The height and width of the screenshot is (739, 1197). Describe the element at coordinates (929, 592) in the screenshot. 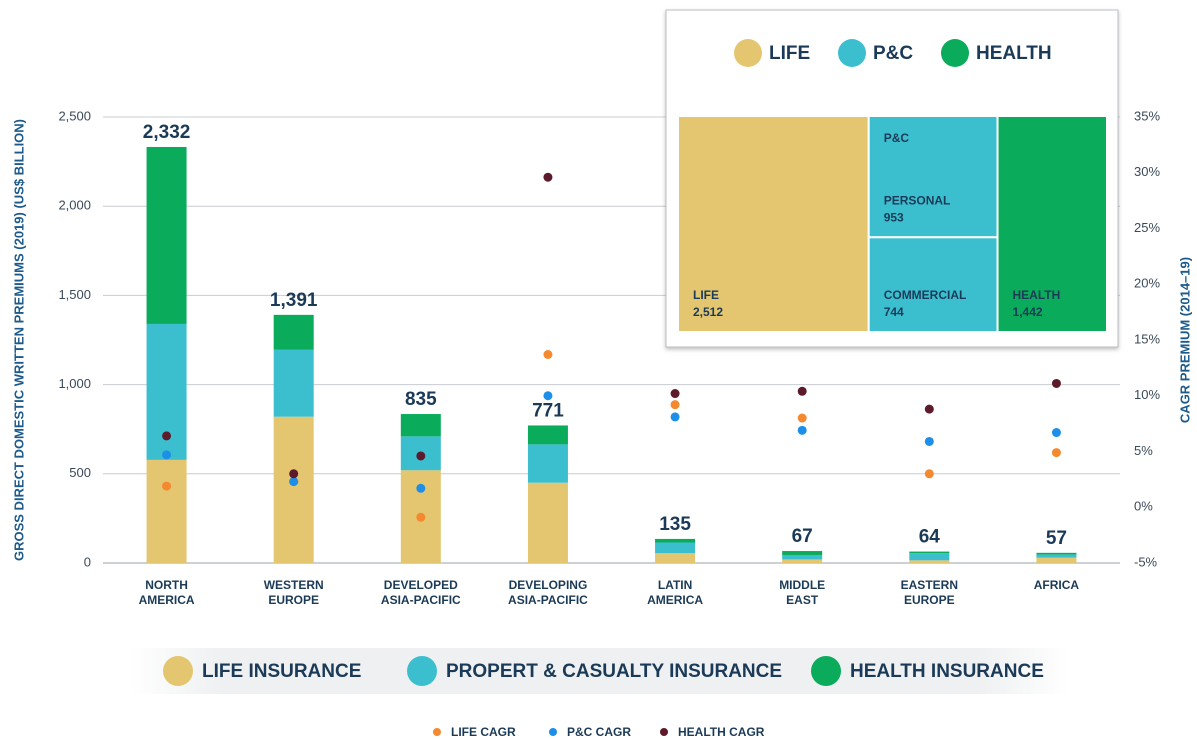

I see `x-tick-label: EASTERN EUROPE` at that location.